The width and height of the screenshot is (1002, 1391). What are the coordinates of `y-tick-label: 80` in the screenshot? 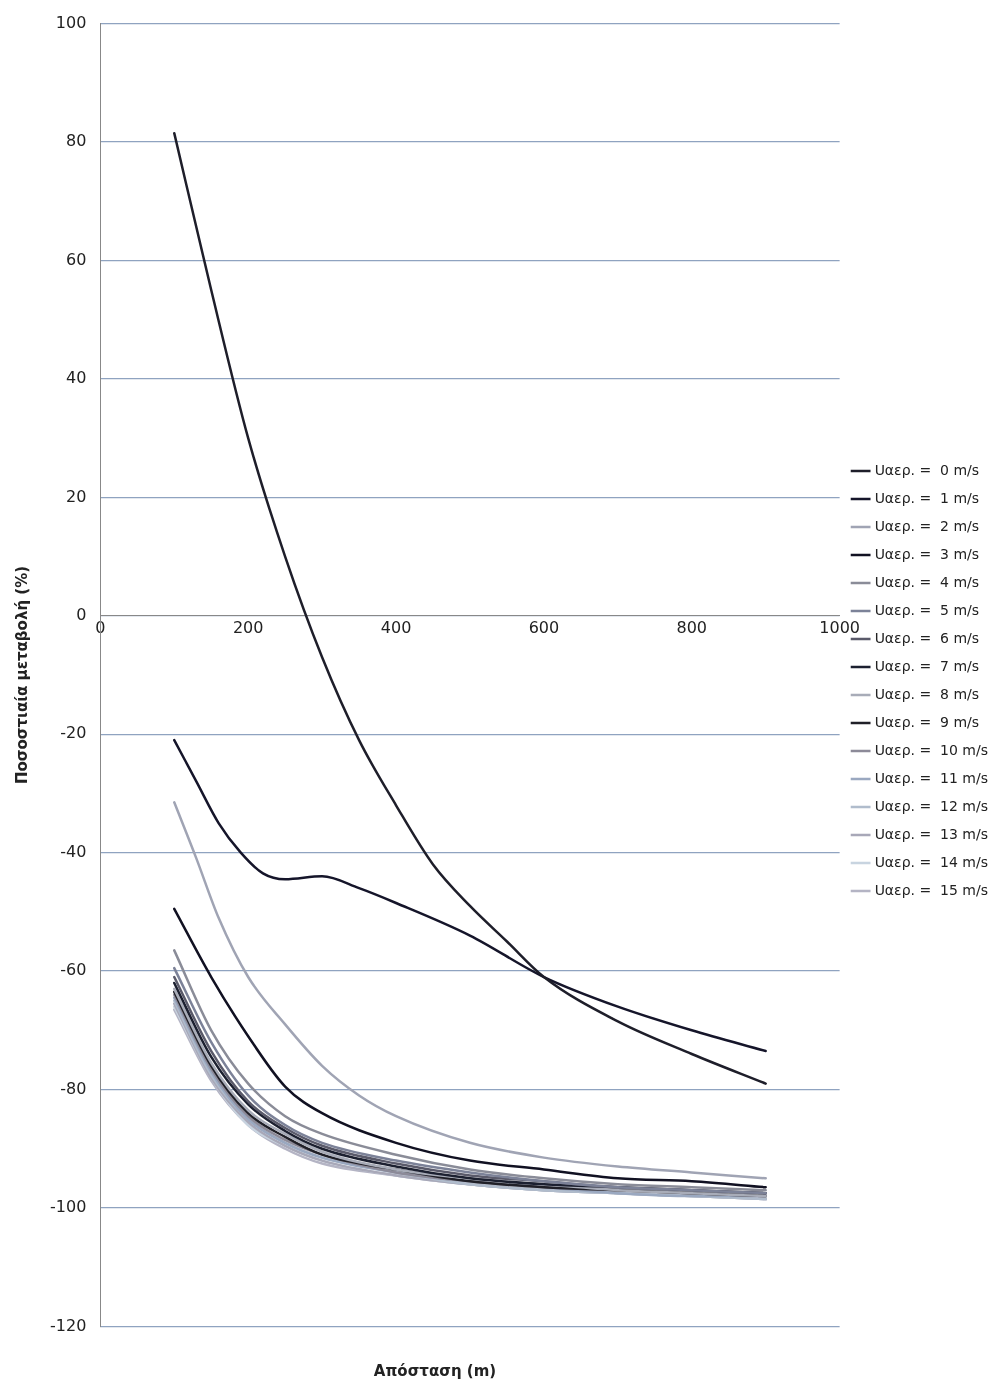 It's located at (76, 141).